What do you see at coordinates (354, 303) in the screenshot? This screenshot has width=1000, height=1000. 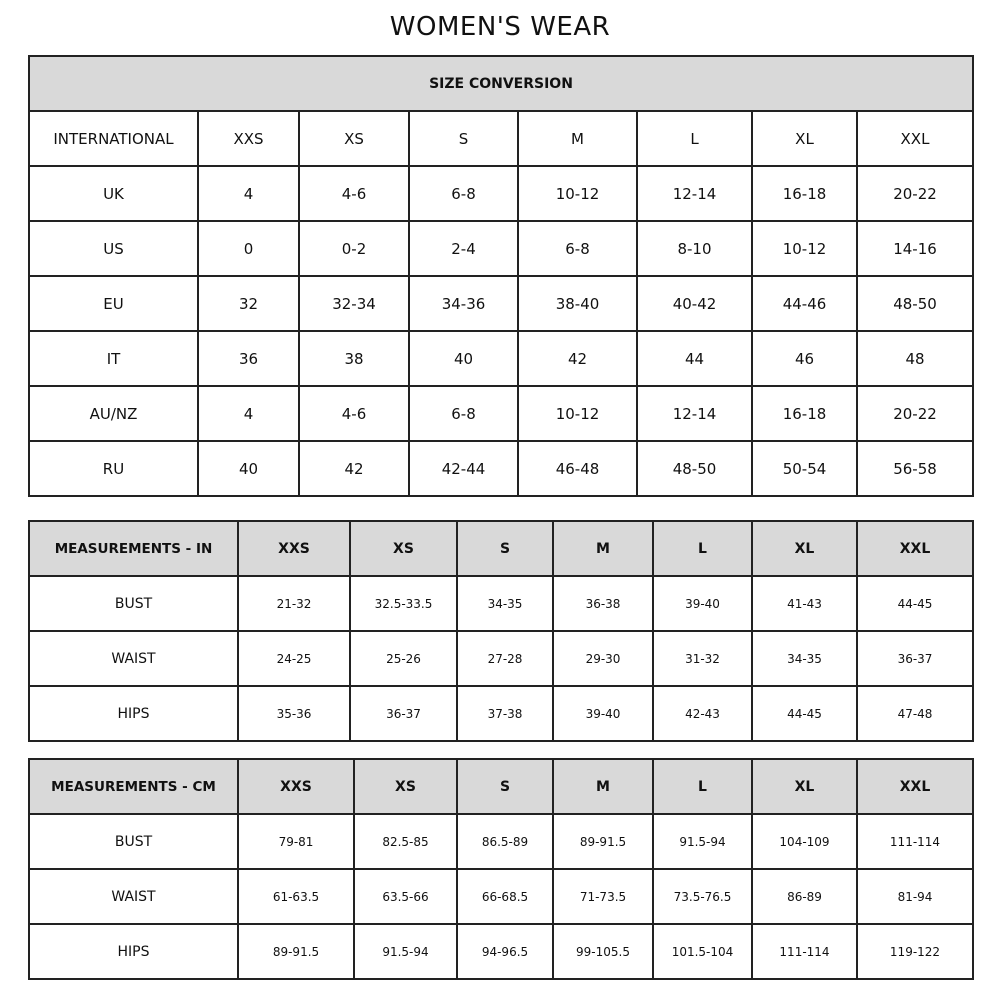 I see `table-cell: 32-34` at bounding box center [354, 303].